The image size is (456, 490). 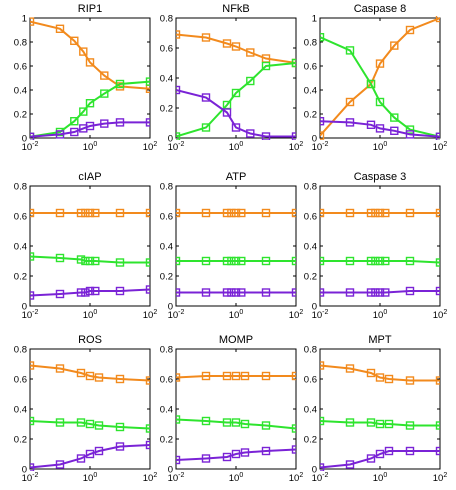 What do you see at coordinates (90, 373) in the screenshot?
I see `series-line-orange` at bounding box center [90, 373].